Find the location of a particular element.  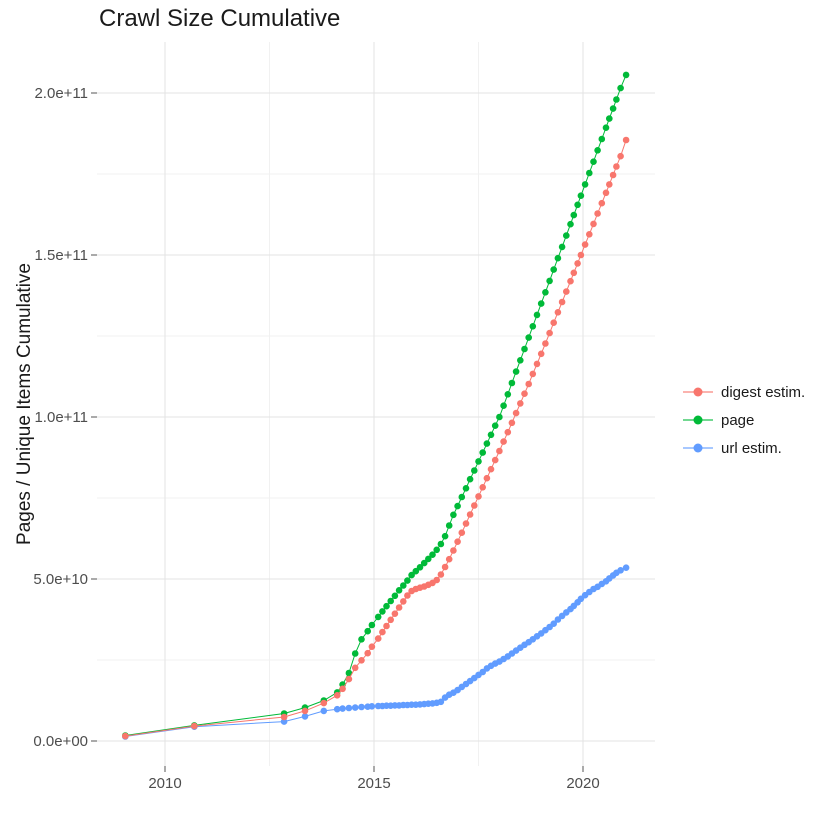

legend-item: url estim. is located at coordinates (743, 448).